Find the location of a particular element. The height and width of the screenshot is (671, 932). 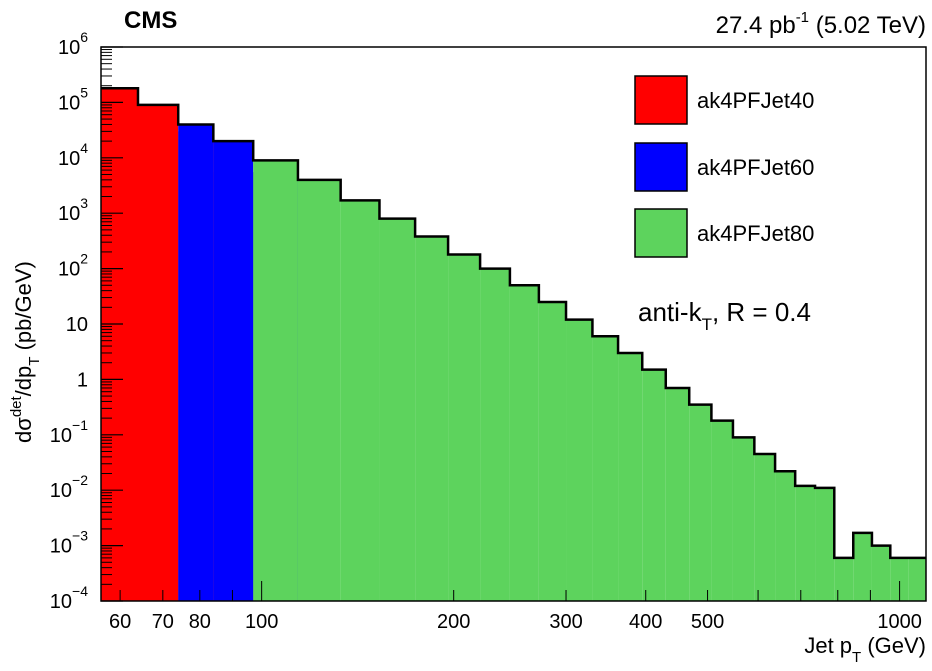

lumi-label-sup: -1 is located at coordinates (802, 17).